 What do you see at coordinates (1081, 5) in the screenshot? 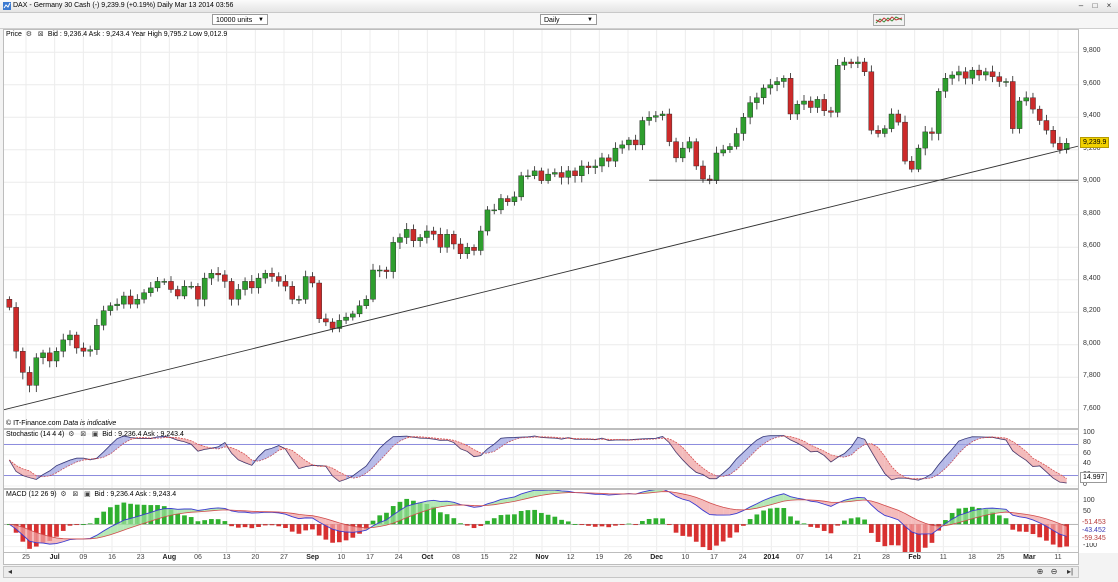
I see `minimize-icon: –` at bounding box center [1081, 5].